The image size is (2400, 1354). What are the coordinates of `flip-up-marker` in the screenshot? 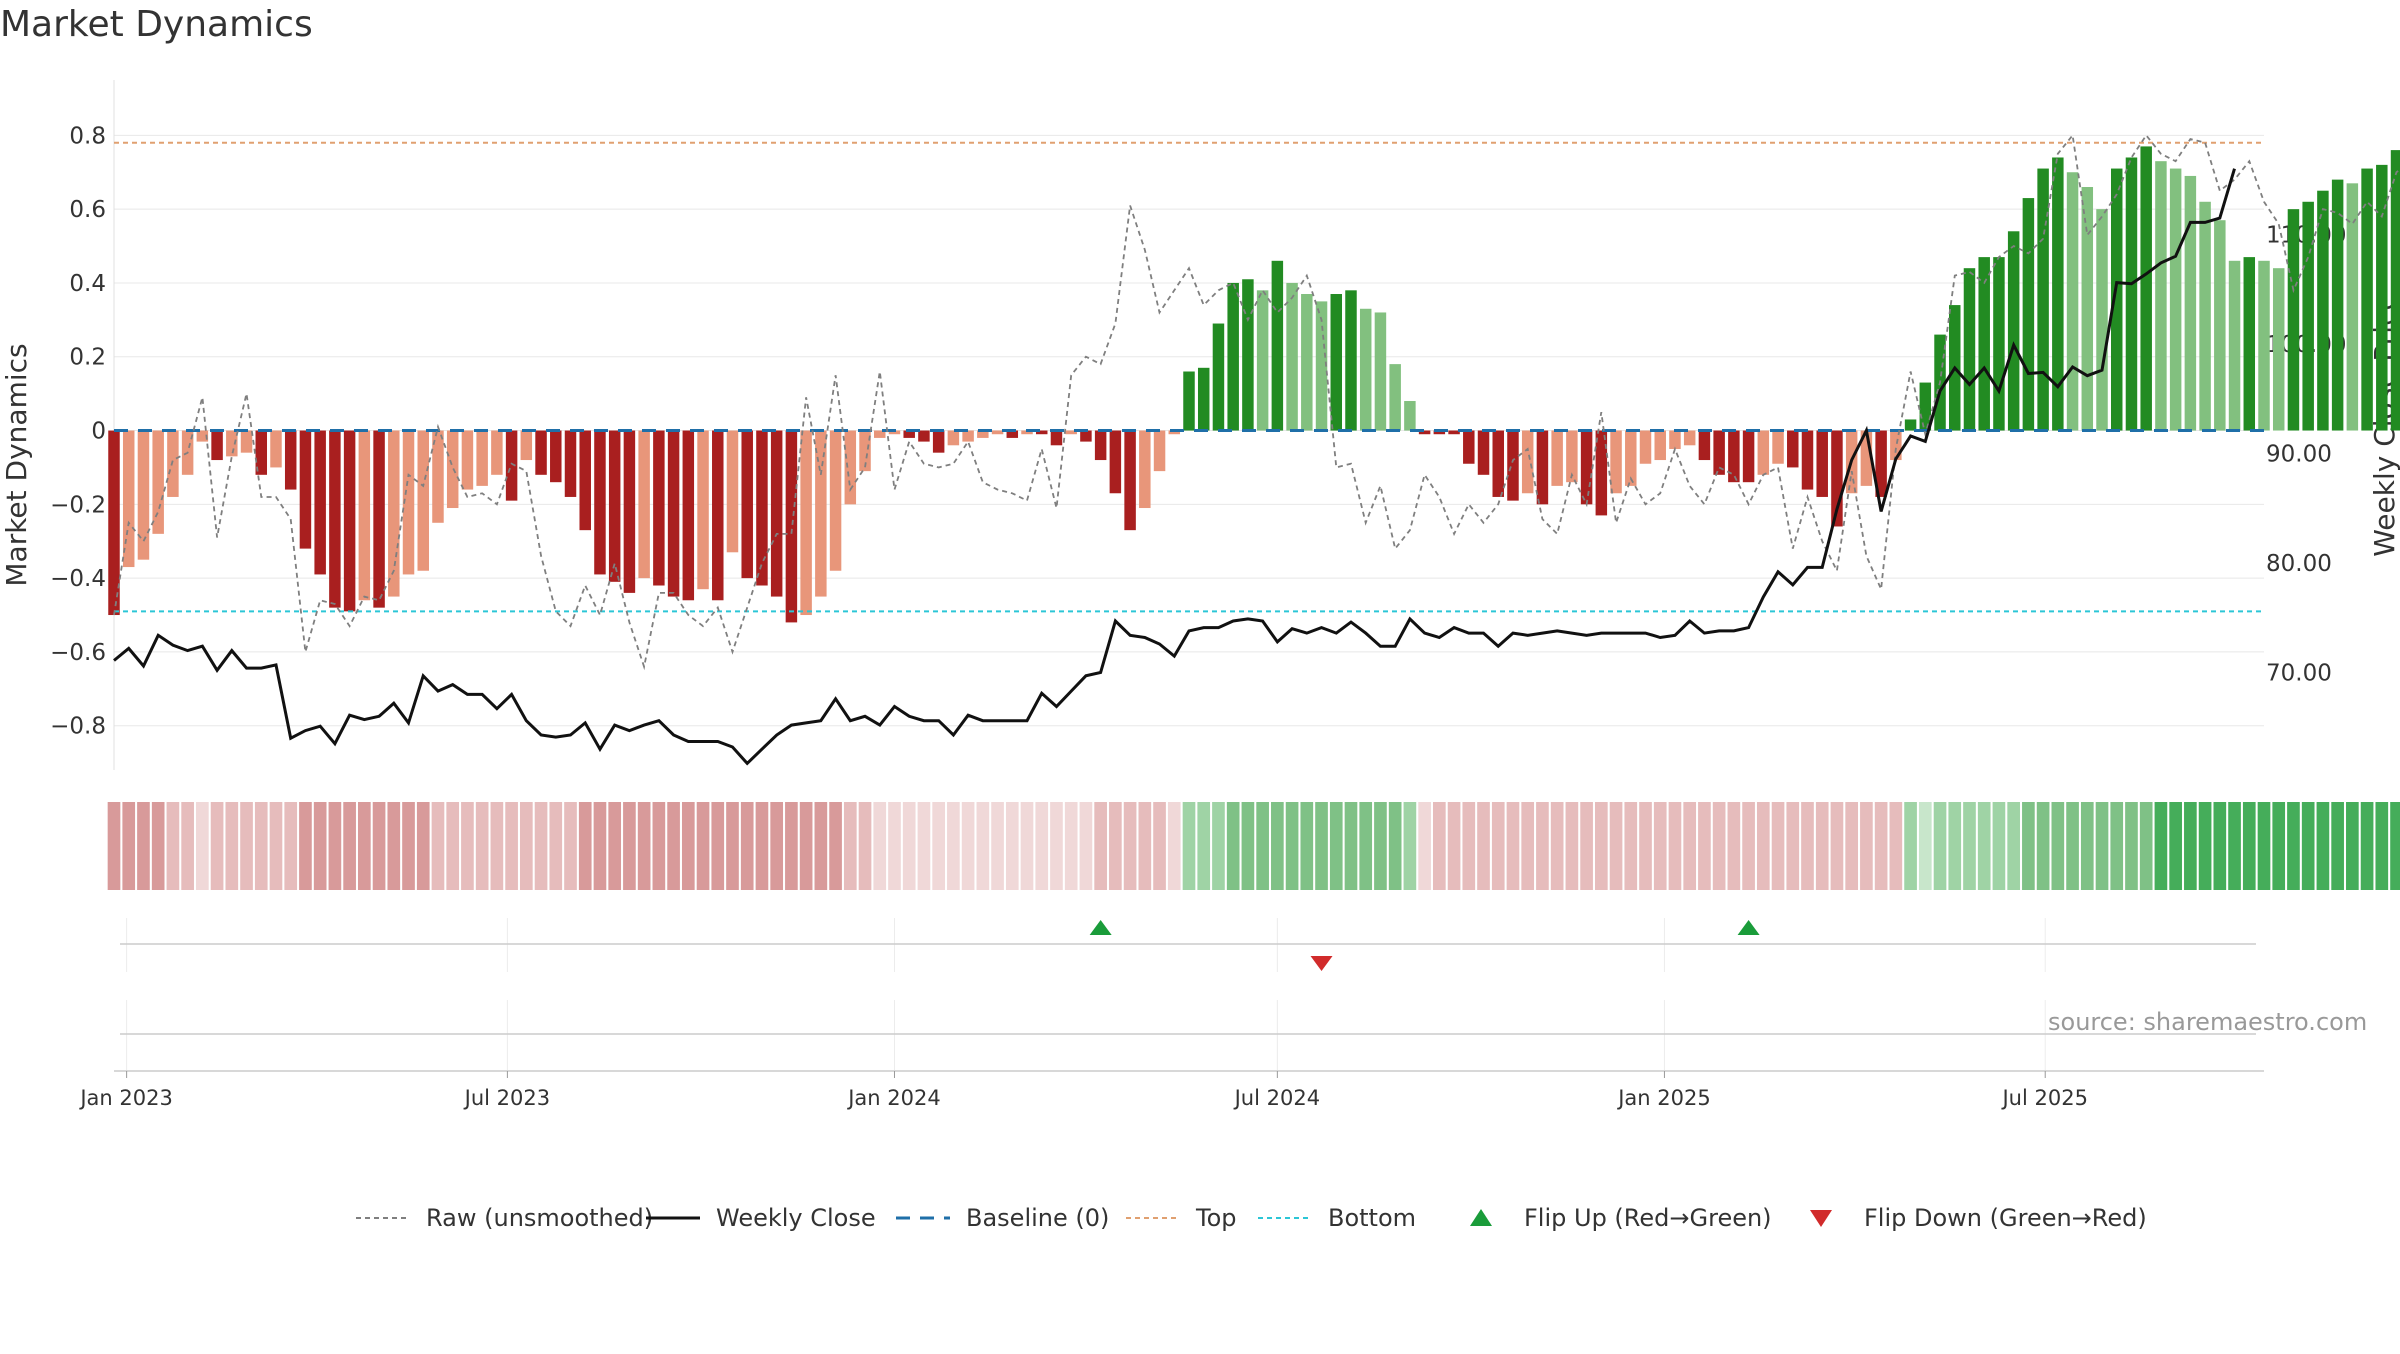 It's located at (1100, 927).